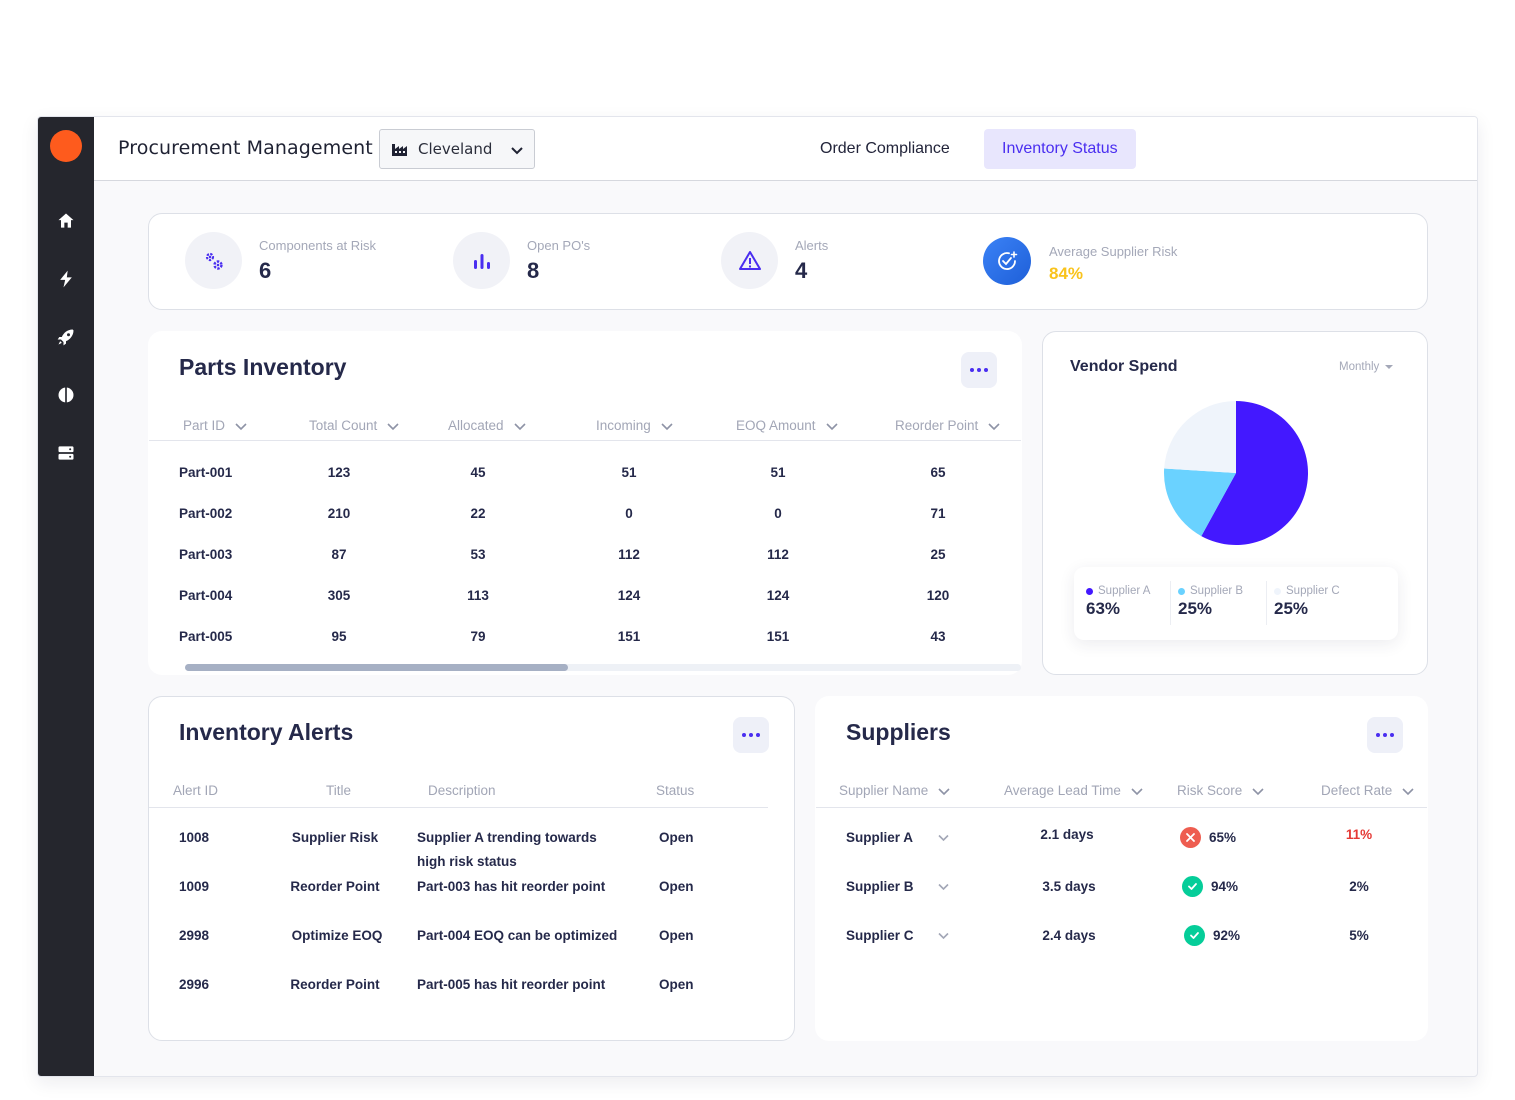 The height and width of the screenshot is (1100, 1515). What do you see at coordinates (339, 636) in the screenshot?
I see `table-cell: 95` at bounding box center [339, 636].